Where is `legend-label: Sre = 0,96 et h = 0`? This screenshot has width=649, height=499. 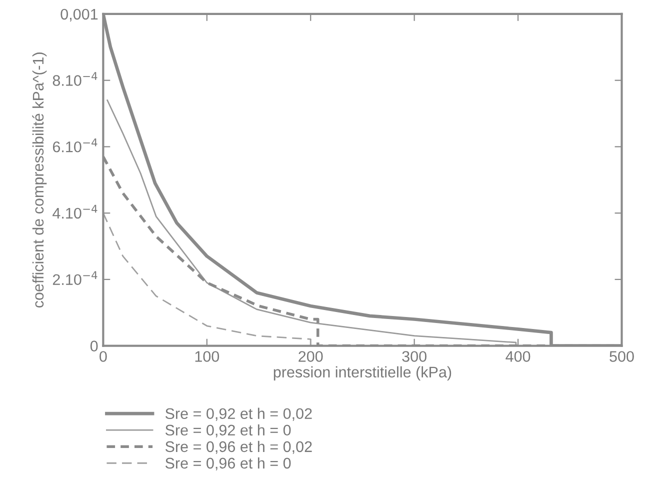
legend-label: Sre = 0,96 et h = 0 is located at coordinates (228, 463).